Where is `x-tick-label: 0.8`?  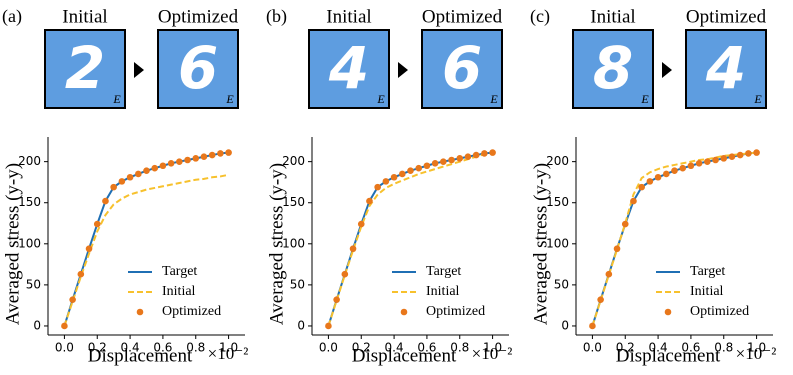
x-tick-label: 0.8 is located at coordinates (723, 348).